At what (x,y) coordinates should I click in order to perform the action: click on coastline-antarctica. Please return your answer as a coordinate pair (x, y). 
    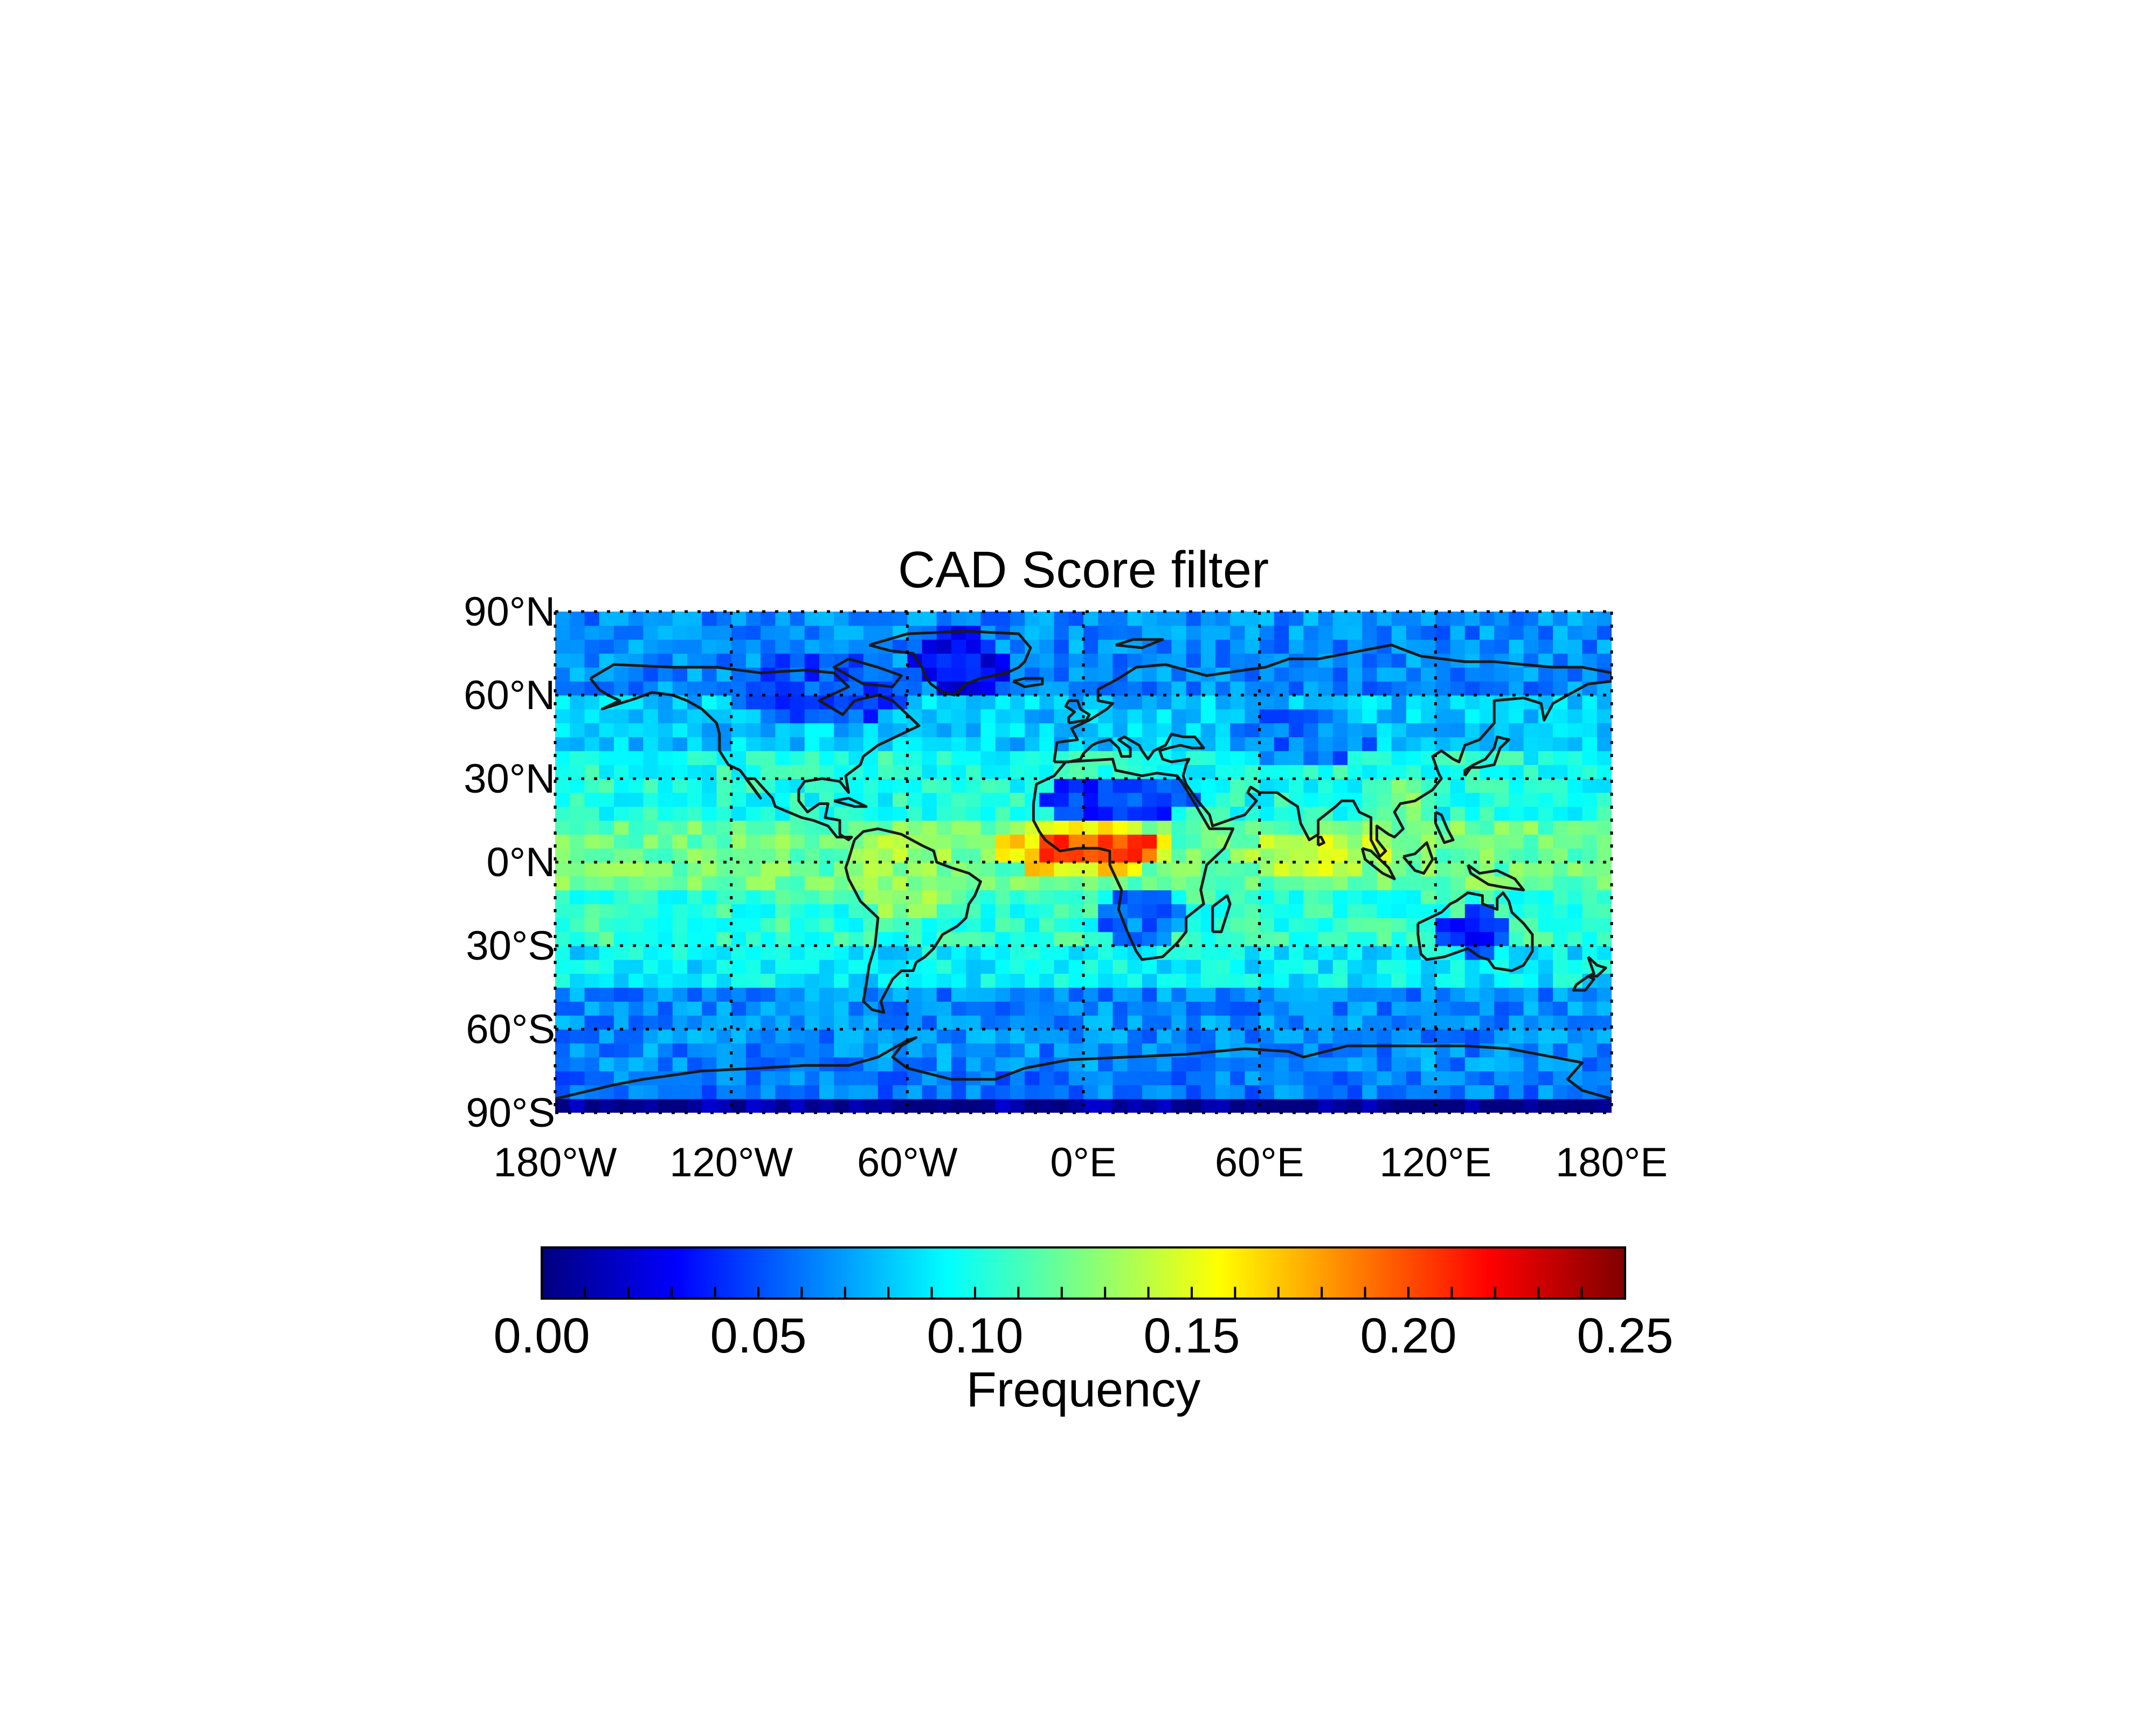
    Looking at the image, I should click on (1083, 1068).